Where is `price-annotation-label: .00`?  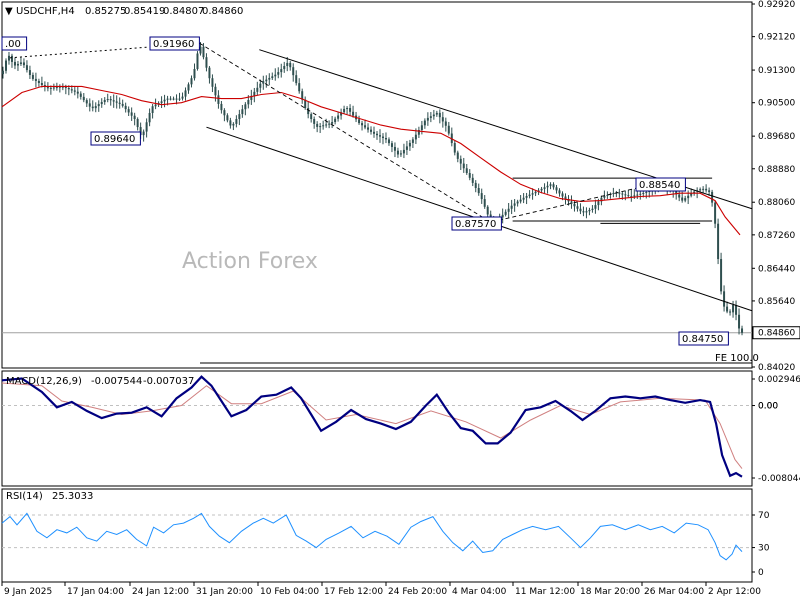 price-annotation-label: .00 is located at coordinates (13, 44).